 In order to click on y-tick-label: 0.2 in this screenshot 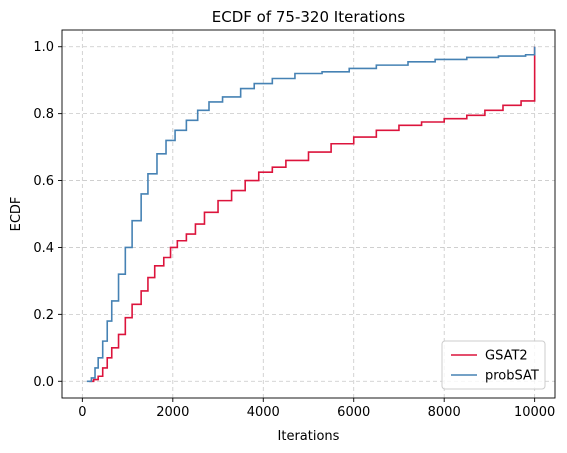, I will do `click(43, 315)`.